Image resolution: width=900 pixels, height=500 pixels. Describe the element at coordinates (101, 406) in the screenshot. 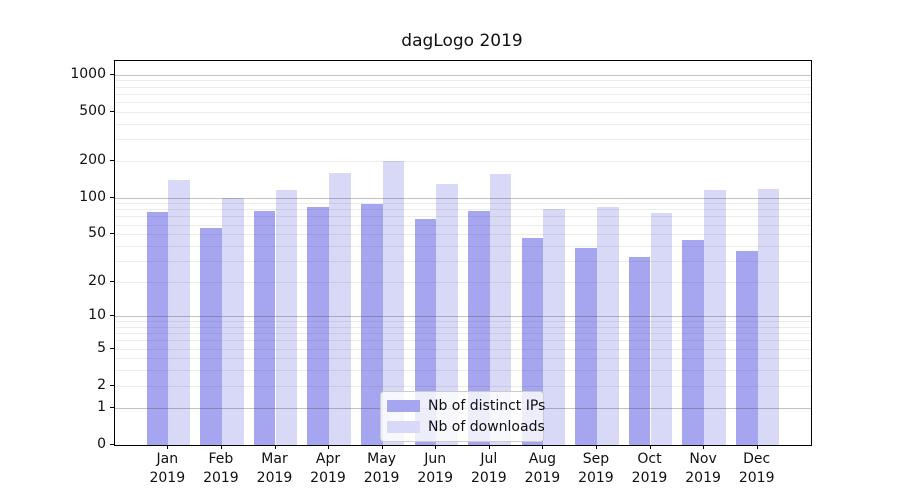

I see `y-tick-label: 1` at that location.